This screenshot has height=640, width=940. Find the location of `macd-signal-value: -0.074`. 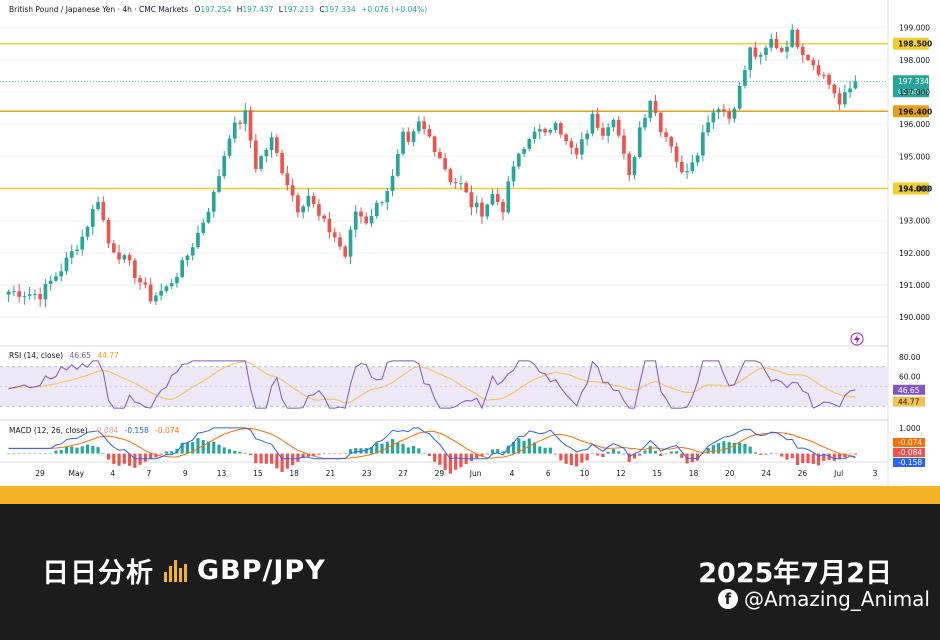

macd-signal-value: -0.074 is located at coordinates (167, 430).